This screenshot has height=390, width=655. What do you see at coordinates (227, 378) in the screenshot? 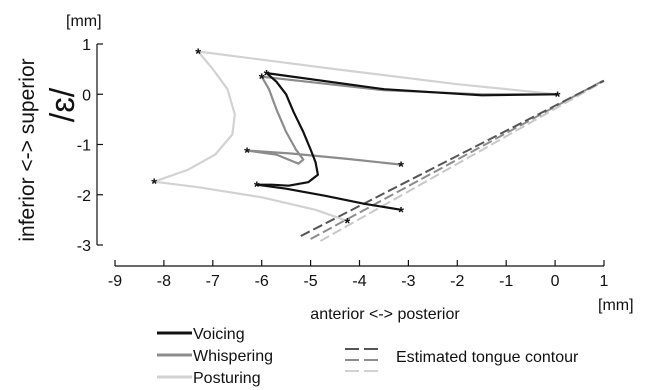
I see `legend-label-posturing: Posturing` at bounding box center [227, 378].